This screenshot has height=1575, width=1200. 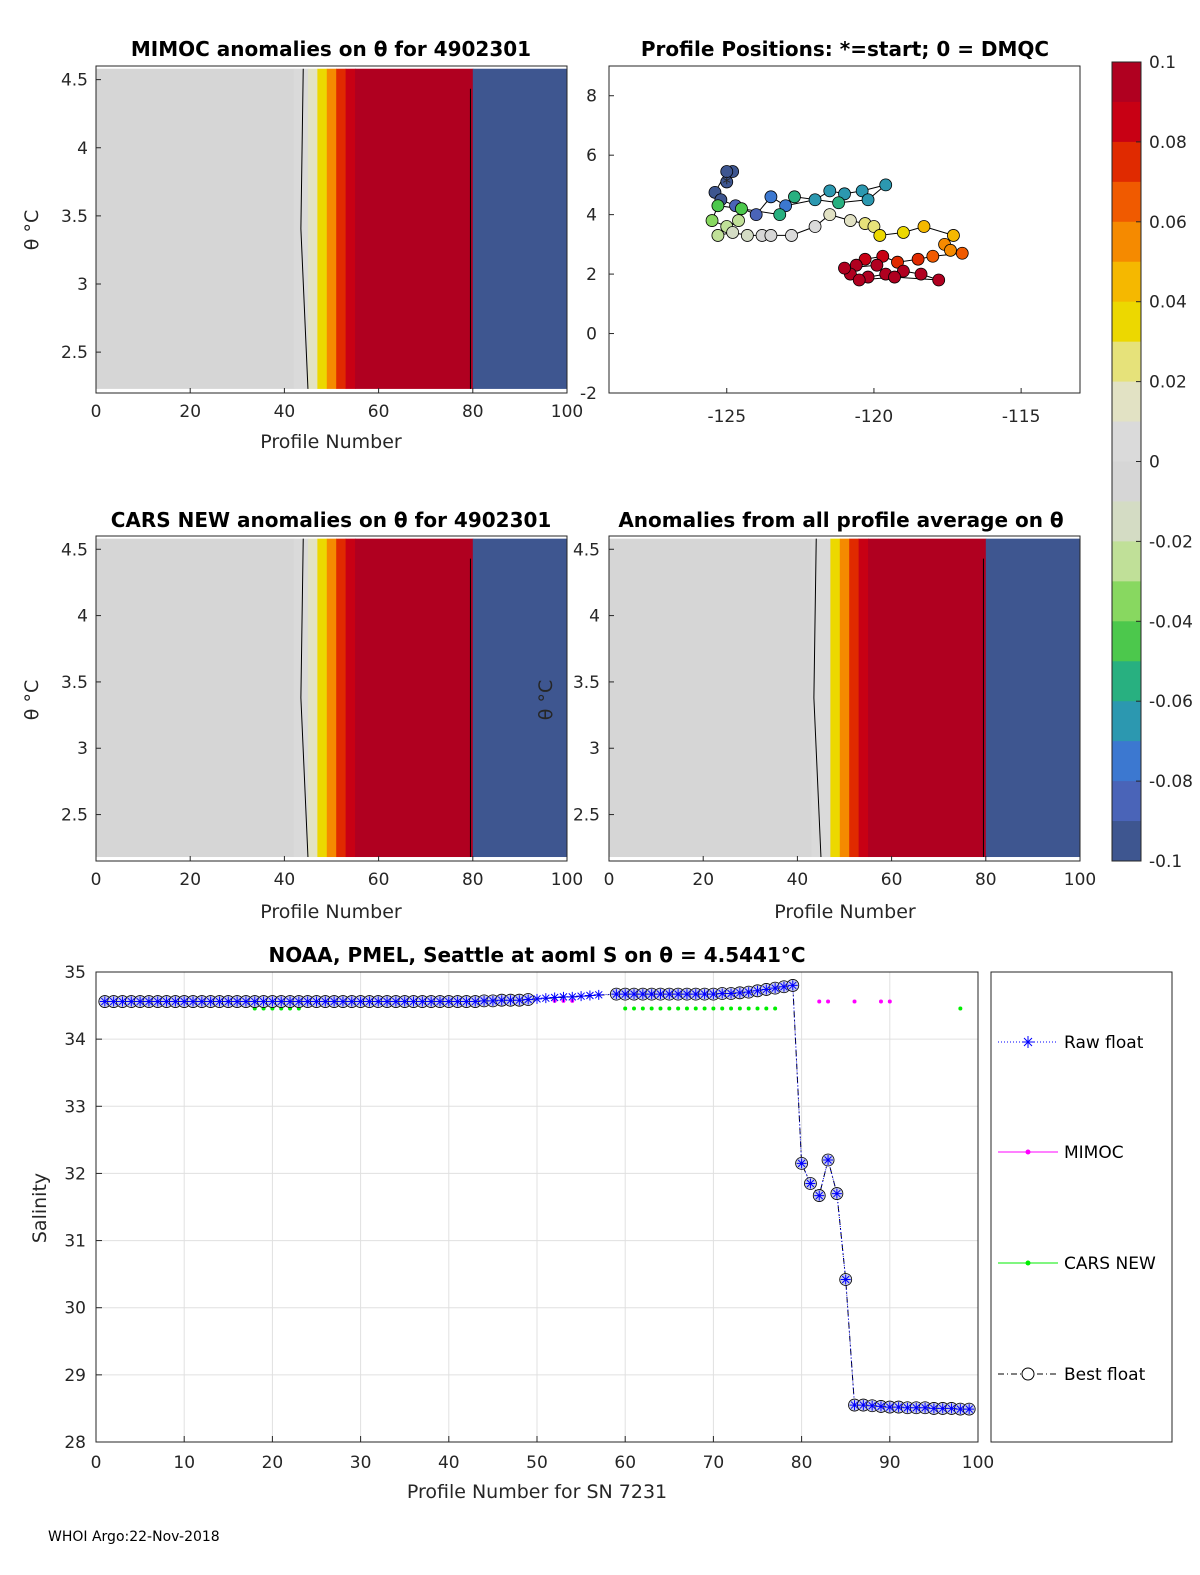 What do you see at coordinates (591, 156) in the screenshot?
I see `y-tick-label: 6` at bounding box center [591, 156].